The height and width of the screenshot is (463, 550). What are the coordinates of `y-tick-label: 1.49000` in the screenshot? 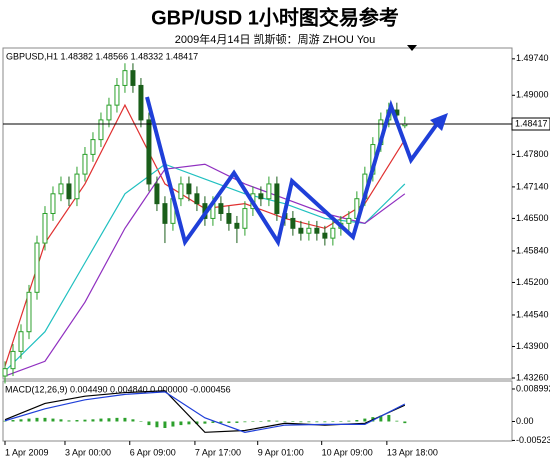 It's located at (532, 95).